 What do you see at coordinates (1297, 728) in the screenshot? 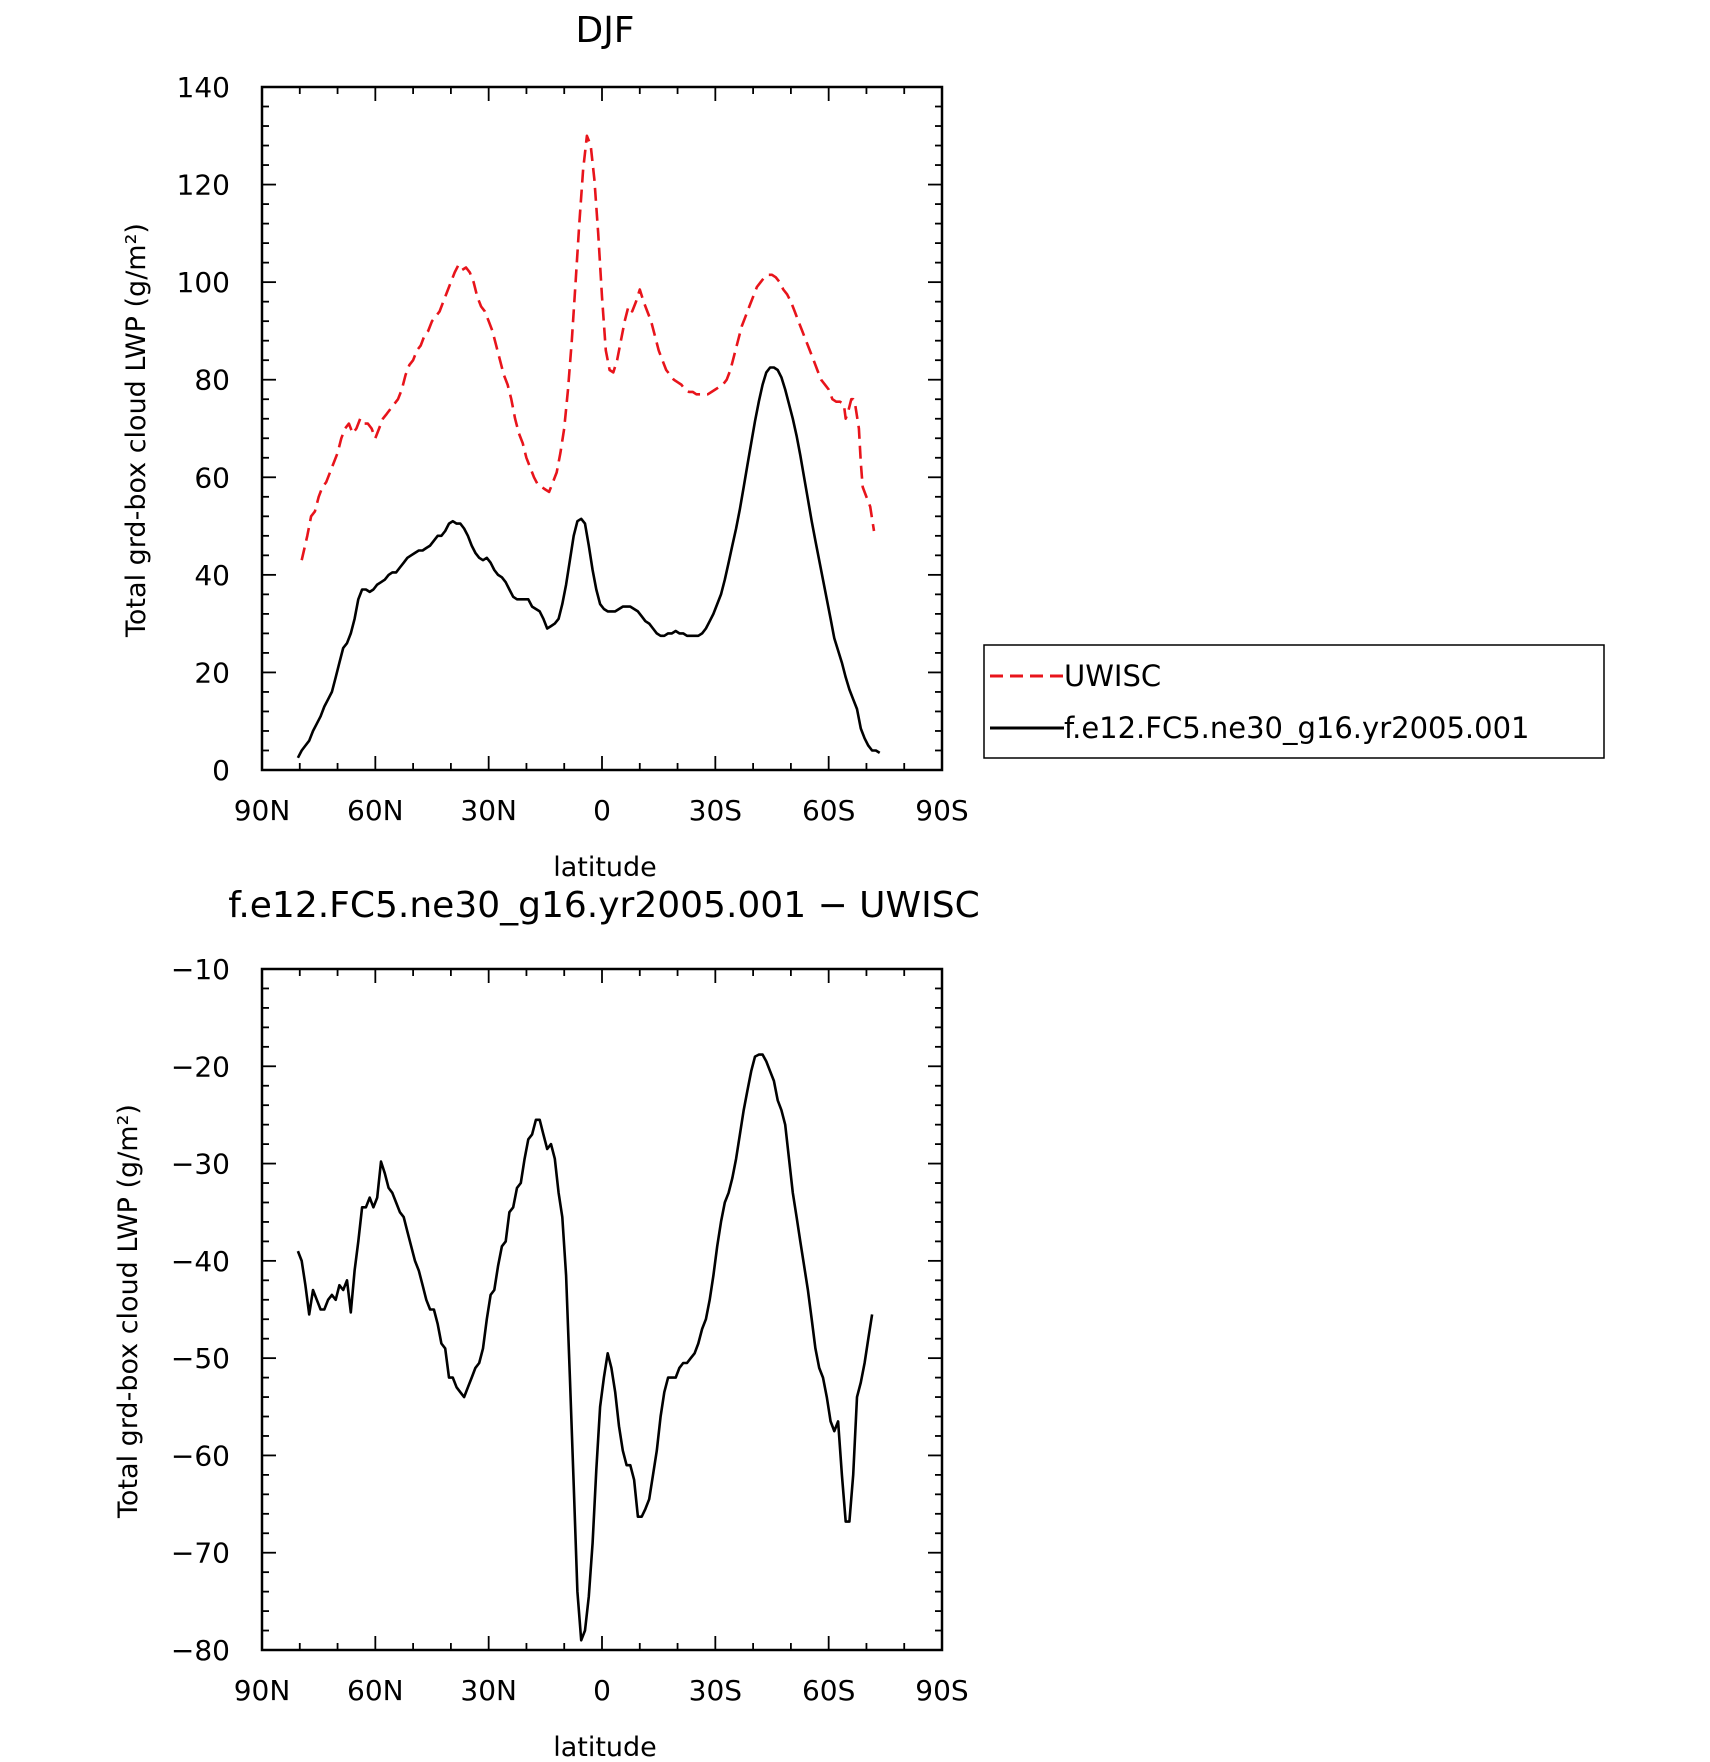
I see `legend-label-model: f.e12.FC5.ne30_g16.yr2005.001` at bounding box center [1297, 728].